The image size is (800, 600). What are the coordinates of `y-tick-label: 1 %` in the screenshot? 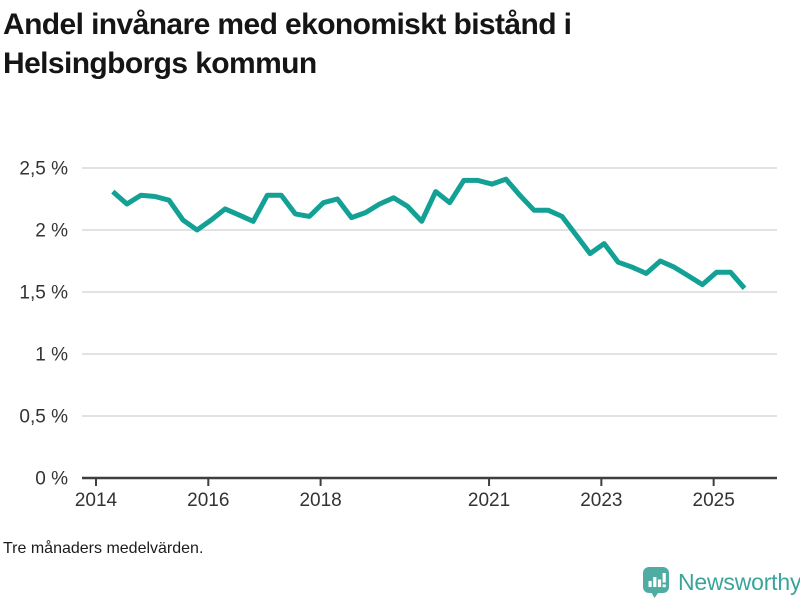 It's located at (51, 355).